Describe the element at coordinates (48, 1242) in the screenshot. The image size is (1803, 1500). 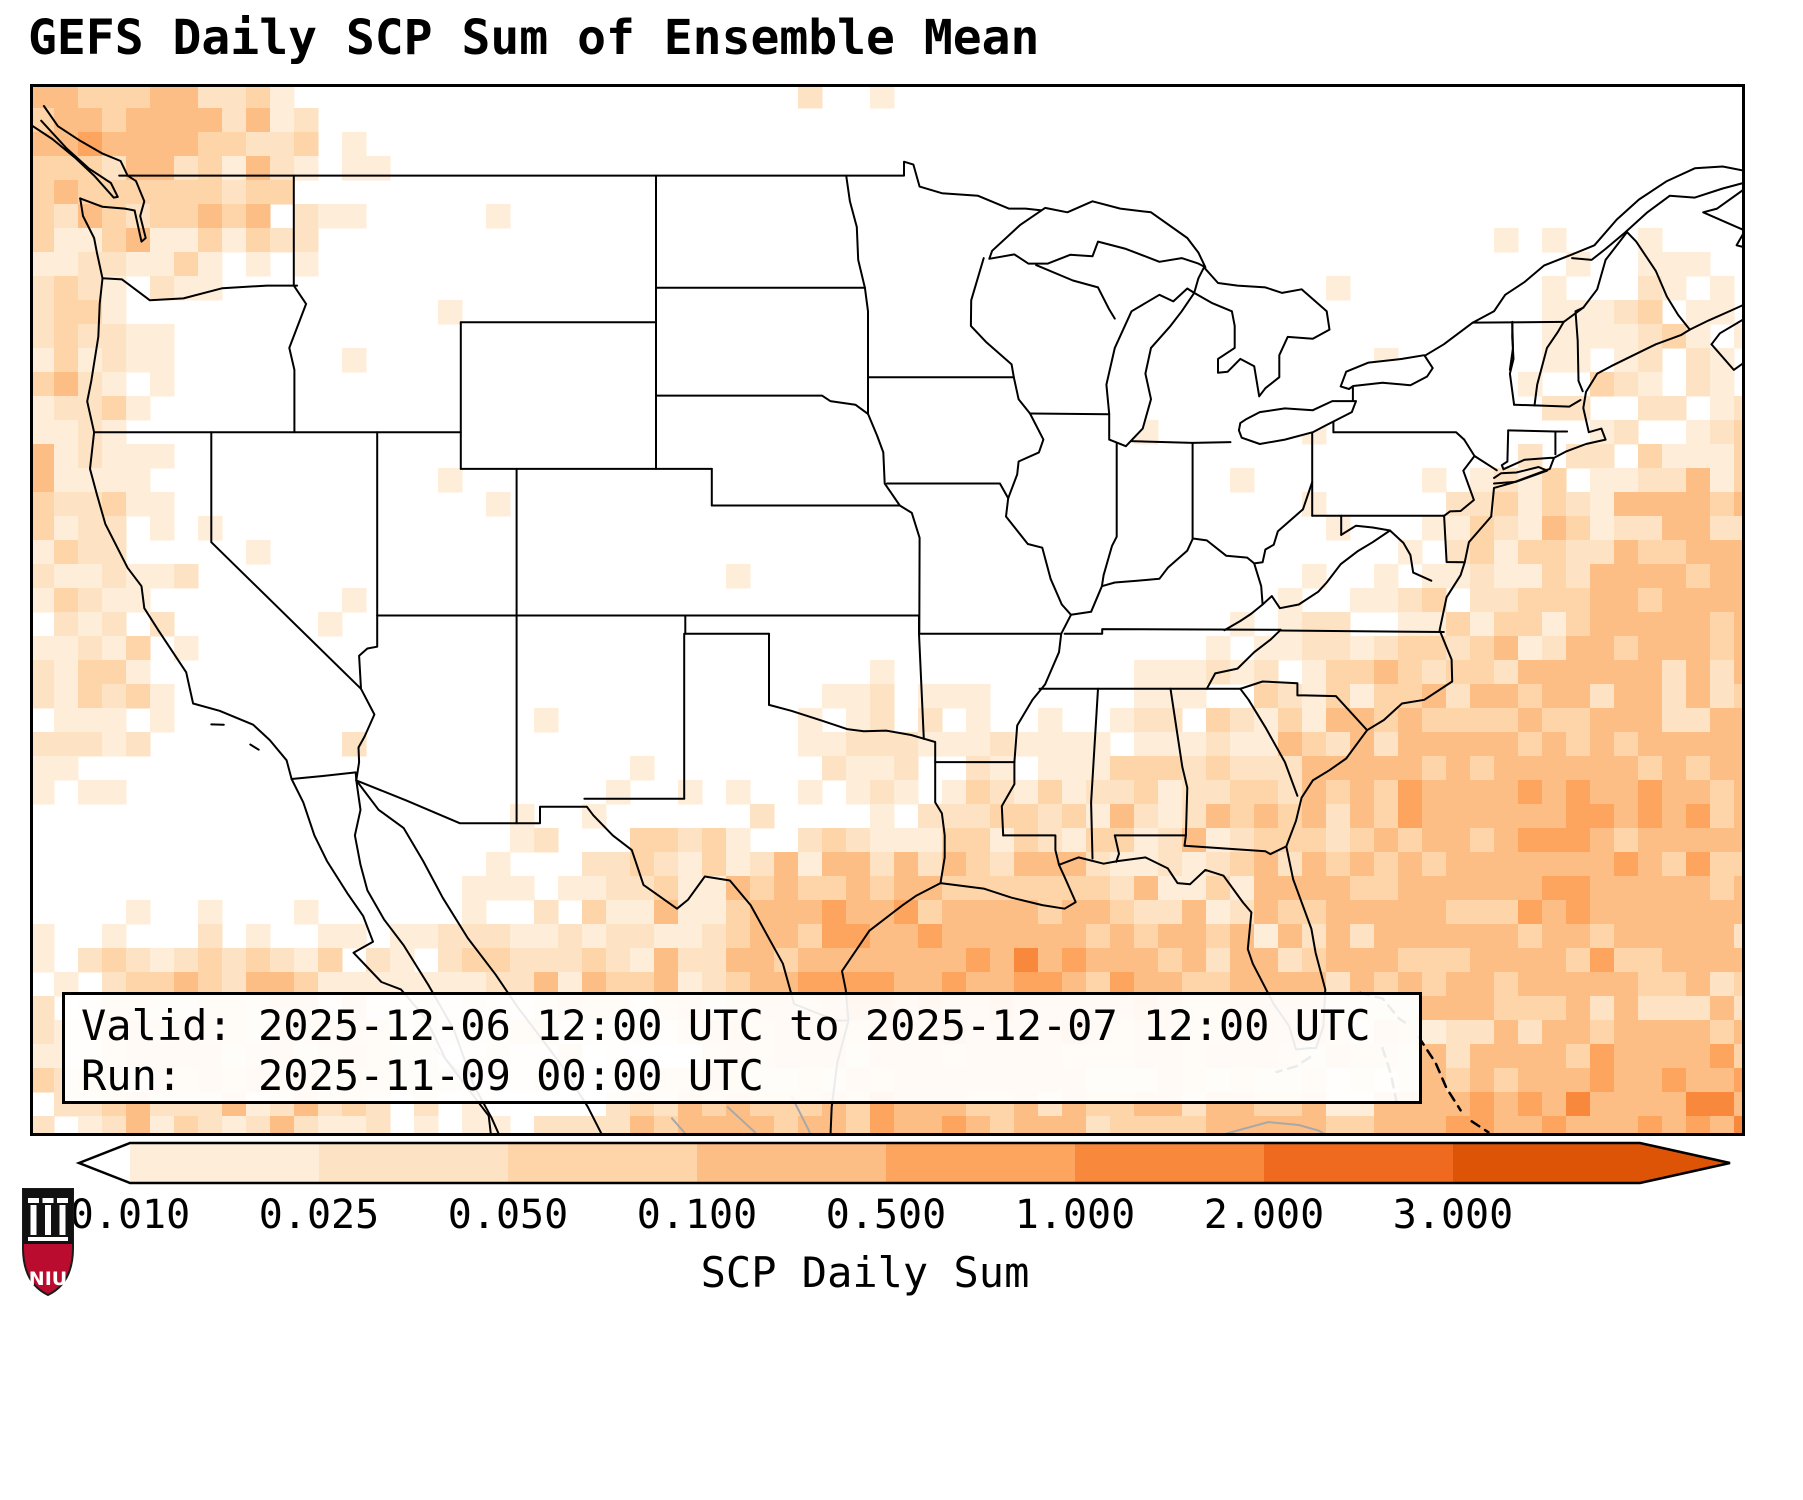
I see `niu-logo: NIU` at that location.